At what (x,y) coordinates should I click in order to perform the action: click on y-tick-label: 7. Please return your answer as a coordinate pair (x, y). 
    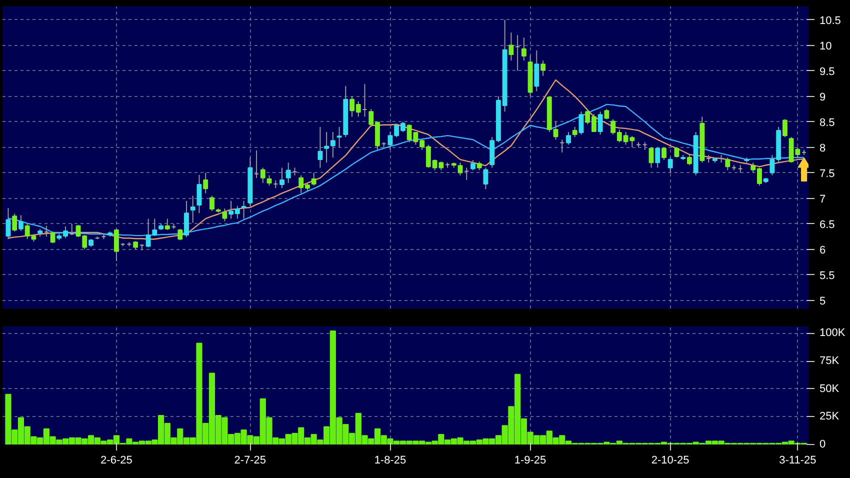
    Looking at the image, I should click on (823, 199).